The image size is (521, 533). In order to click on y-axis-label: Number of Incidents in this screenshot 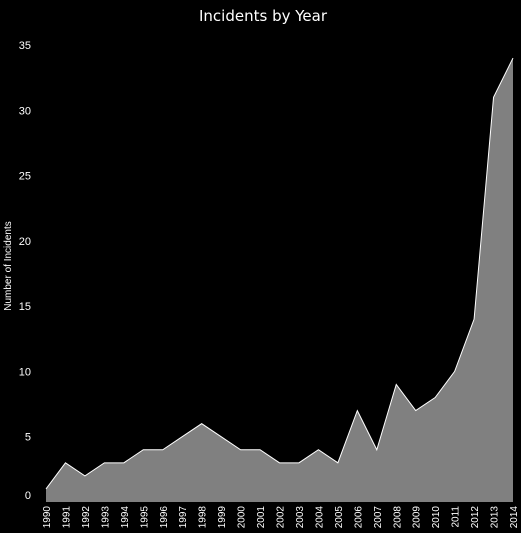, I will do `click(8, 266)`.